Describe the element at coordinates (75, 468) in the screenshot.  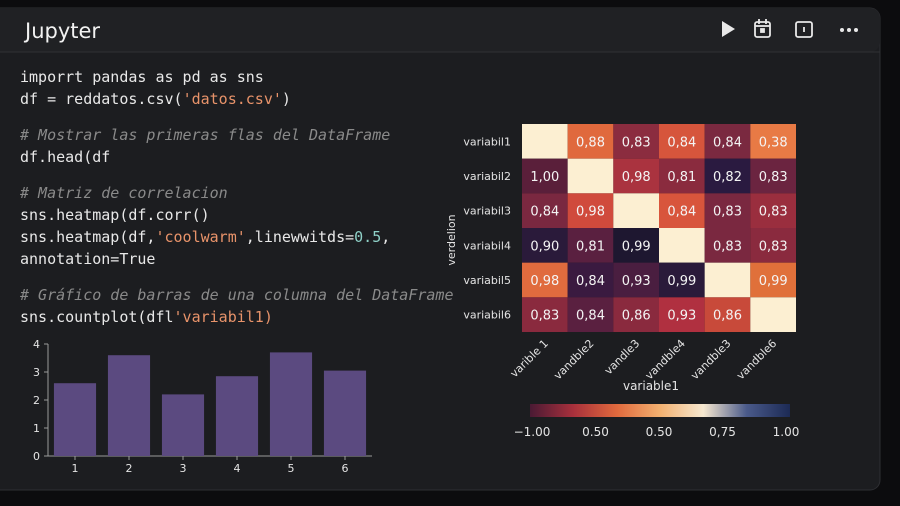
I see `x-tick-label: 1` at that location.